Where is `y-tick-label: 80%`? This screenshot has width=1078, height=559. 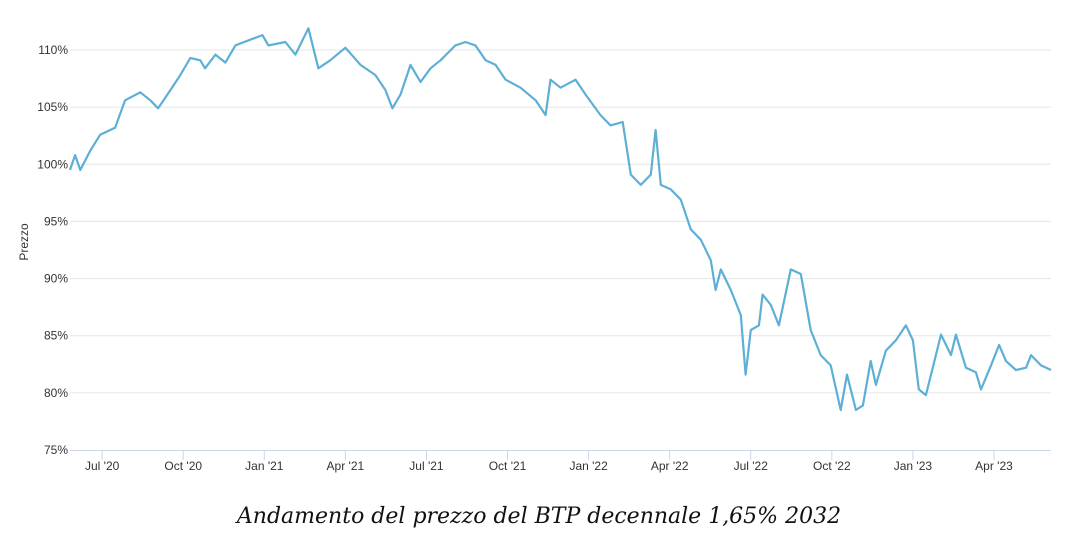 y-tick-label: 80% is located at coordinates (56, 393).